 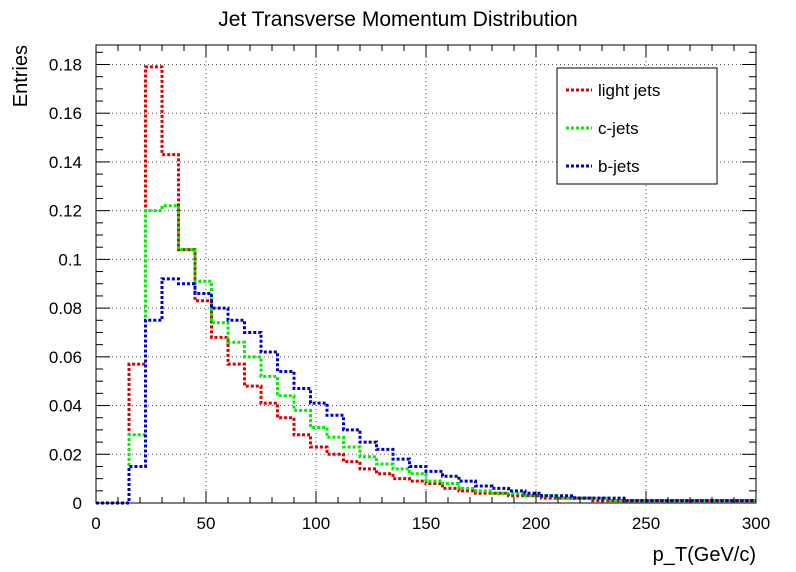 What do you see at coordinates (65, 284) in the screenshot?
I see `y-tick-labels: 0 0.02 0.04 0.06 0.08 0.1 0.12 0.14 0.16 0.18` at bounding box center [65, 284].